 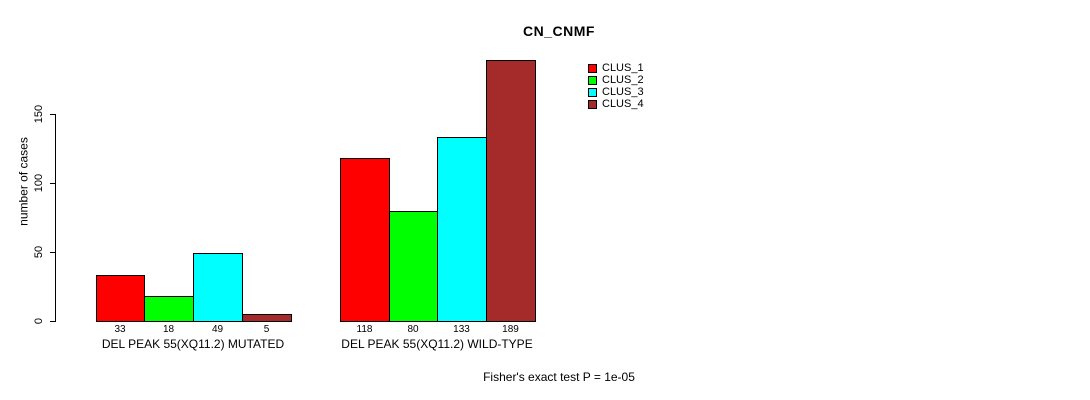 I want to click on y-tick-label: 100, so click(x=38, y=183).